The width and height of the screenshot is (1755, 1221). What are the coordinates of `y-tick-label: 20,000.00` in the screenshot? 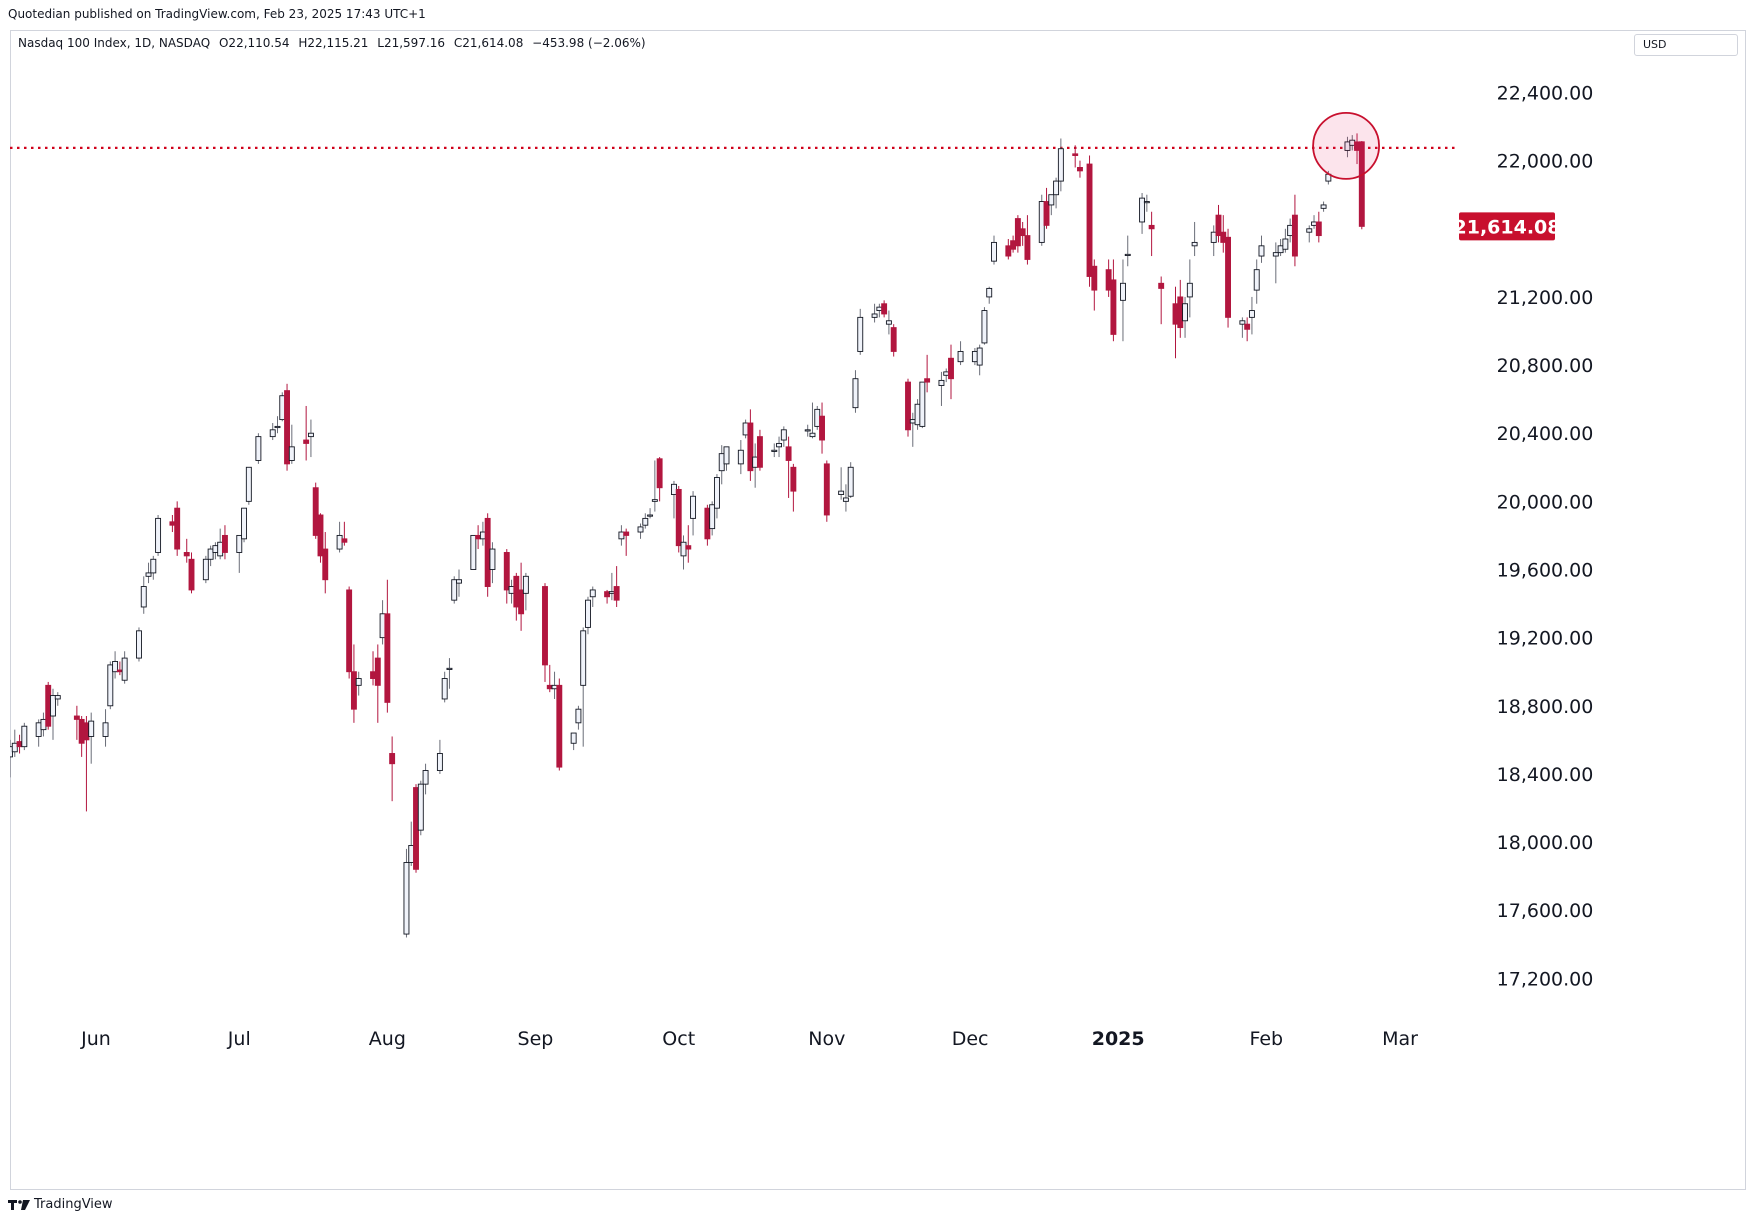 It's located at (1545, 502).